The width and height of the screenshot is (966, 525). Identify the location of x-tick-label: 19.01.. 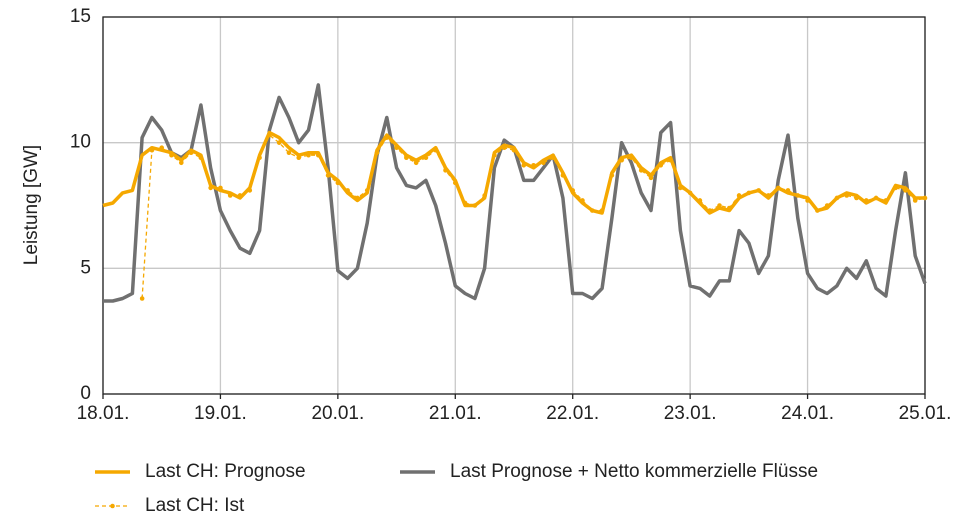
(220, 413).